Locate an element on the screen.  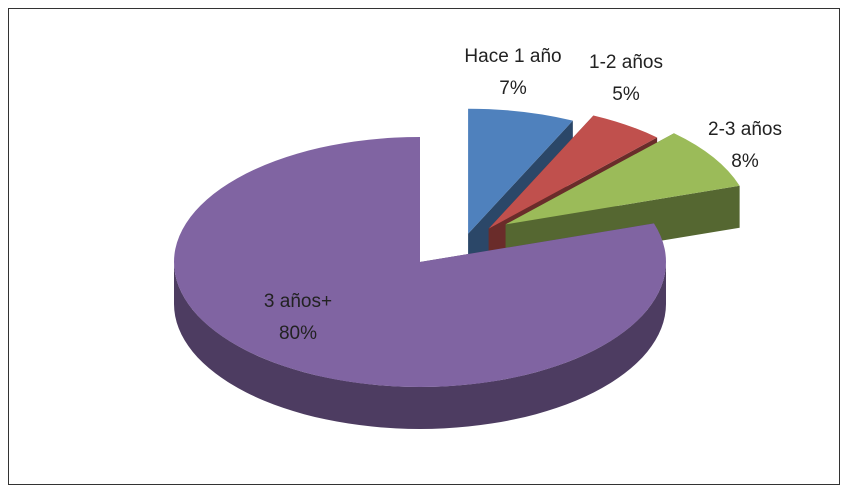
slice-label: 2-3 años is located at coordinates (745, 129).